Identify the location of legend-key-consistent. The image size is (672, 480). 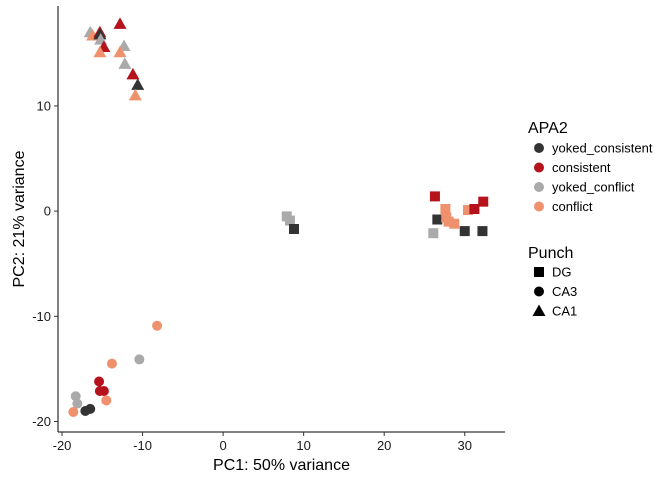
(539, 167).